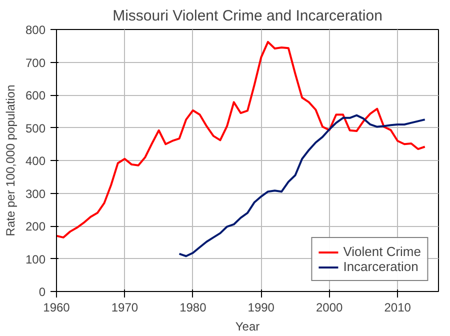 Image resolution: width=450 pixels, height=336 pixels. What do you see at coordinates (124, 307) in the screenshot?
I see `x-tick-label: 1970` at bounding box center [124, 307].